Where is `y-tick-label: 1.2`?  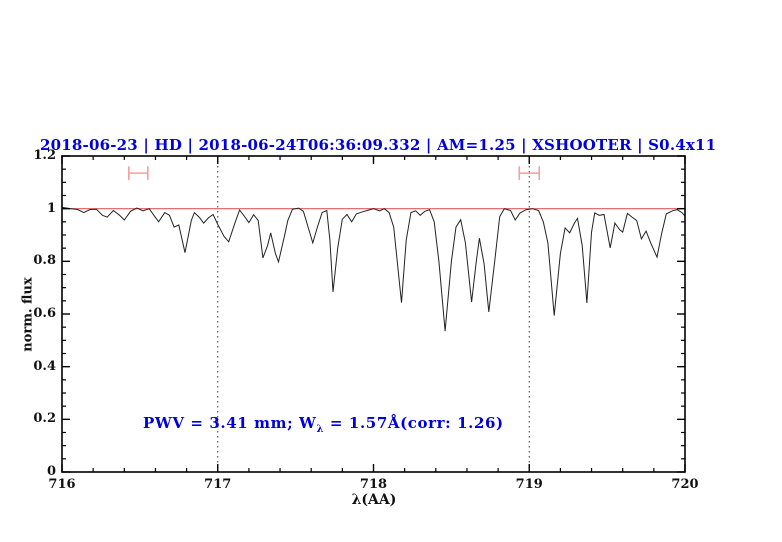 y-tick-label: 1.2 is located at coordinates (44, 155).